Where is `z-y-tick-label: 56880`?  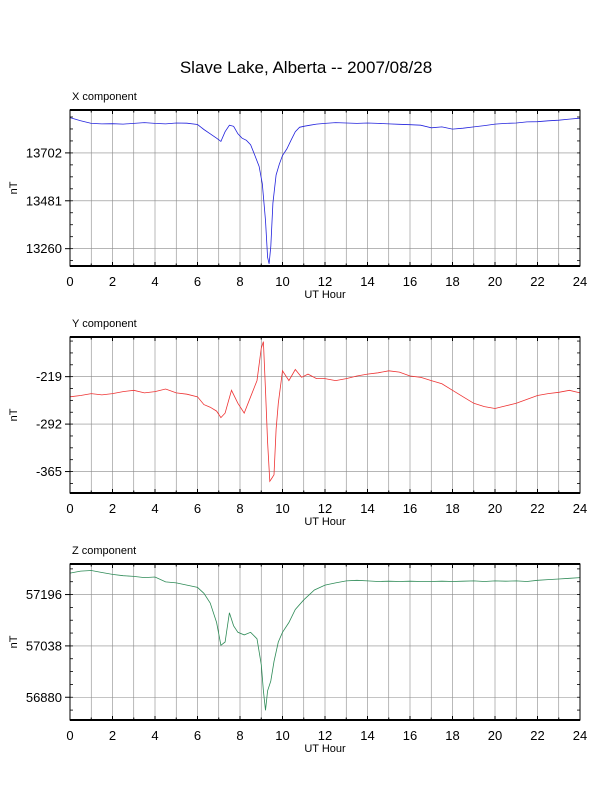
z-y-tick-label: 56880 is located at coordinates (44, 697).